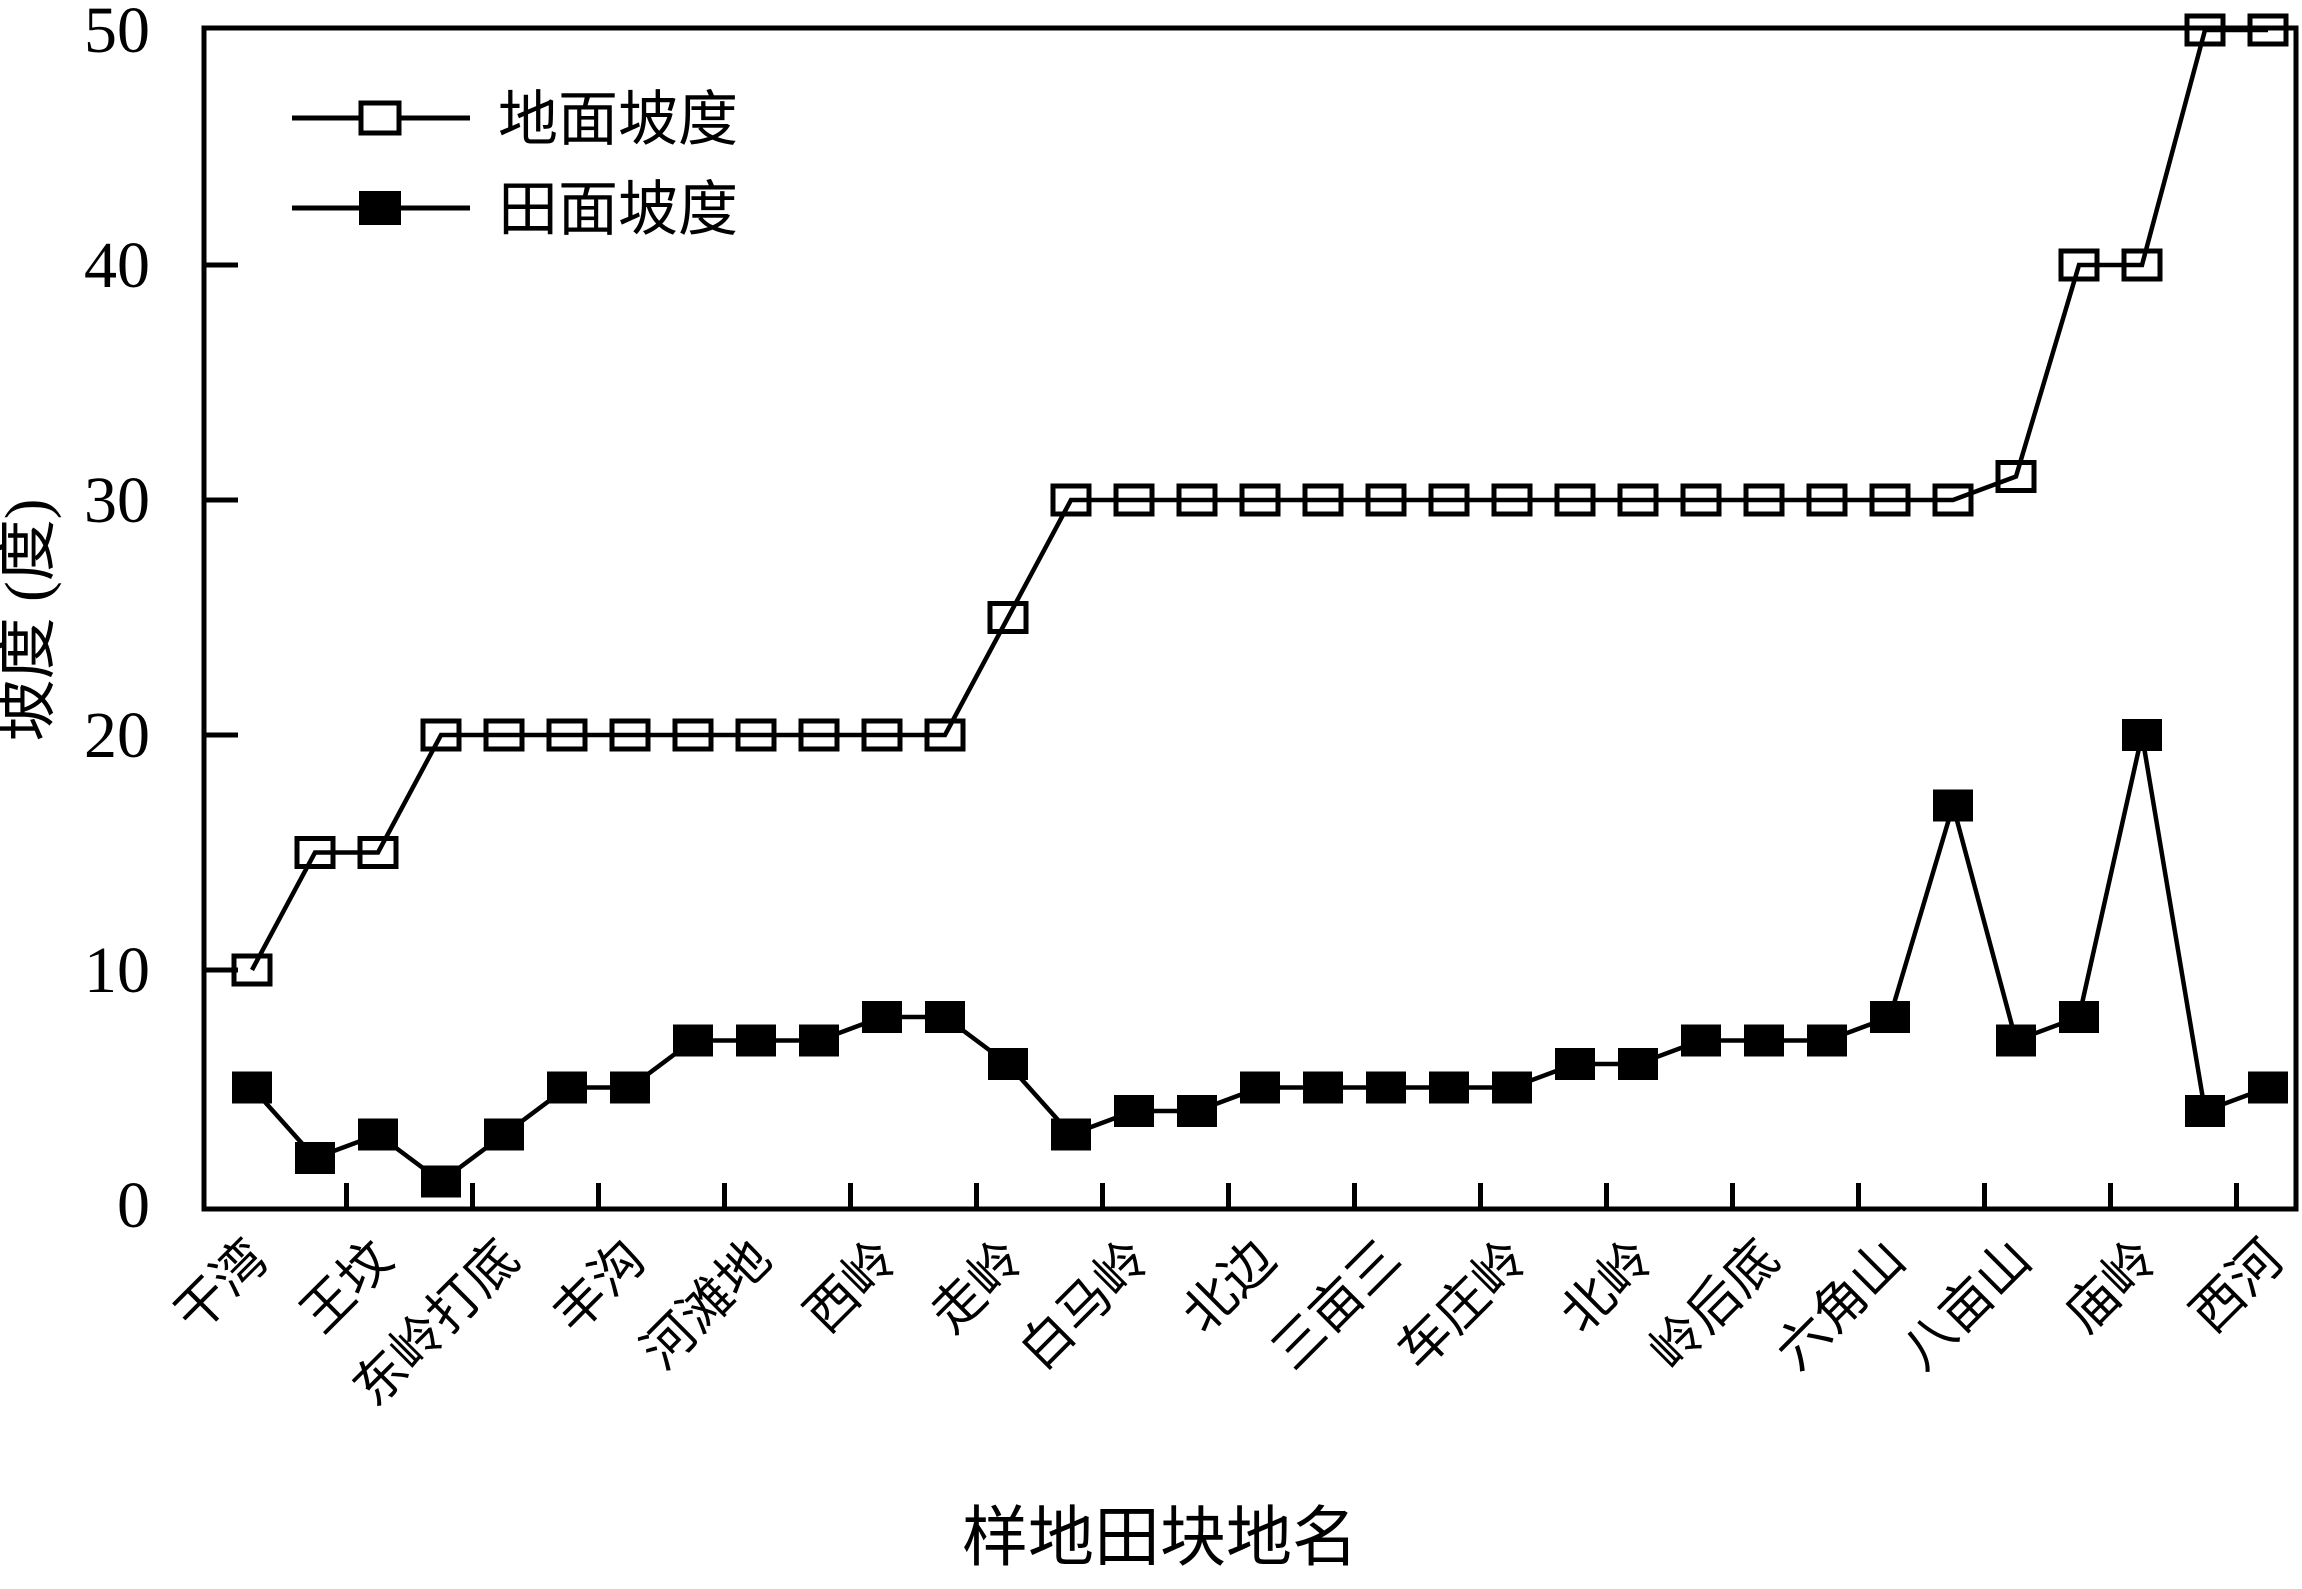 The image size is (2302, 1589). What do you see at coordinates (707, 1305) in the screenshot?
I see `x-category-label: 河滩地` at bounding box center [707, 1305].